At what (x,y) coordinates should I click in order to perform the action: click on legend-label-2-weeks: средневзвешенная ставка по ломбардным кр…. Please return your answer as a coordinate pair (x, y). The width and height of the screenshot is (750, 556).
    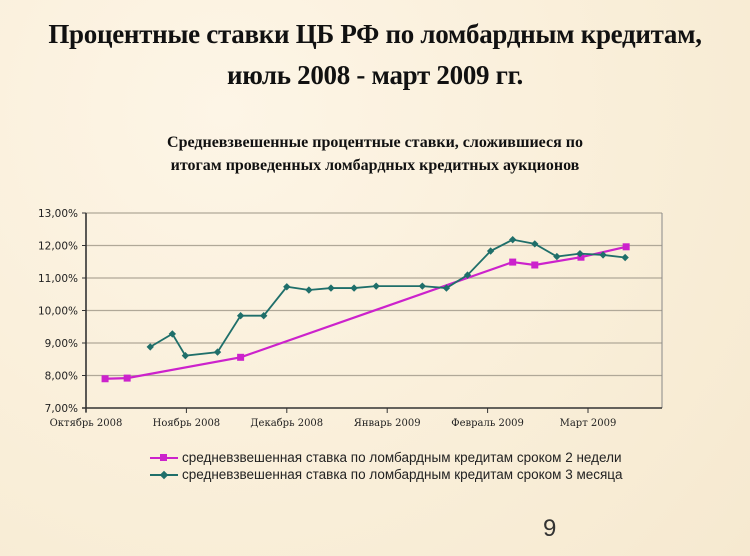
    Looking at the image, I should click on (402, 457).